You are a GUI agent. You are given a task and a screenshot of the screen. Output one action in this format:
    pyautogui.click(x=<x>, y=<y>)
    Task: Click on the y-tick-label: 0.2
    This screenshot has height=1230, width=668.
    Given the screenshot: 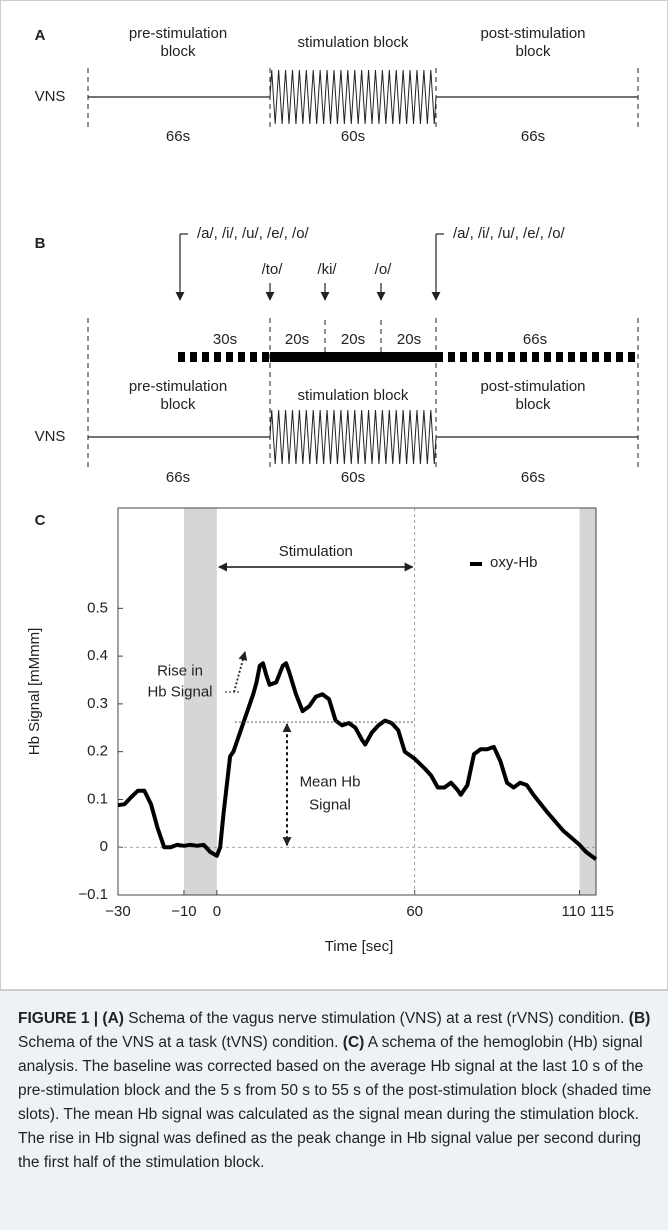 What is the action you would take?
    pyautogui.click(x=97, y=751)
    